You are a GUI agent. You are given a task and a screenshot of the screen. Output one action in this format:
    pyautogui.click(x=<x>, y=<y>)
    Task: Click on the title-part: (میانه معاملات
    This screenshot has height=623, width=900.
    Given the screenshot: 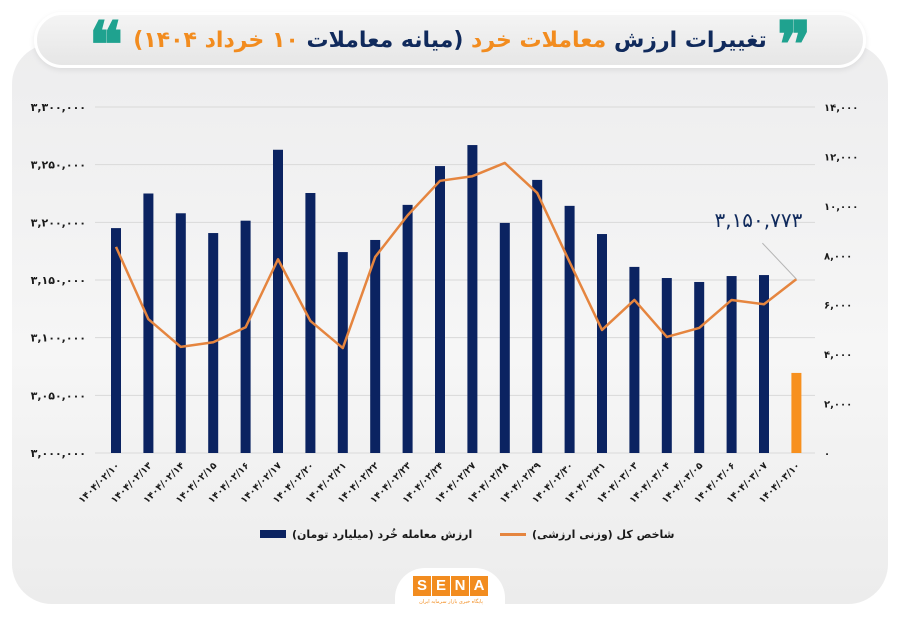 What is the action you would take?
    pyautogui.click(x=381, y=40)
    